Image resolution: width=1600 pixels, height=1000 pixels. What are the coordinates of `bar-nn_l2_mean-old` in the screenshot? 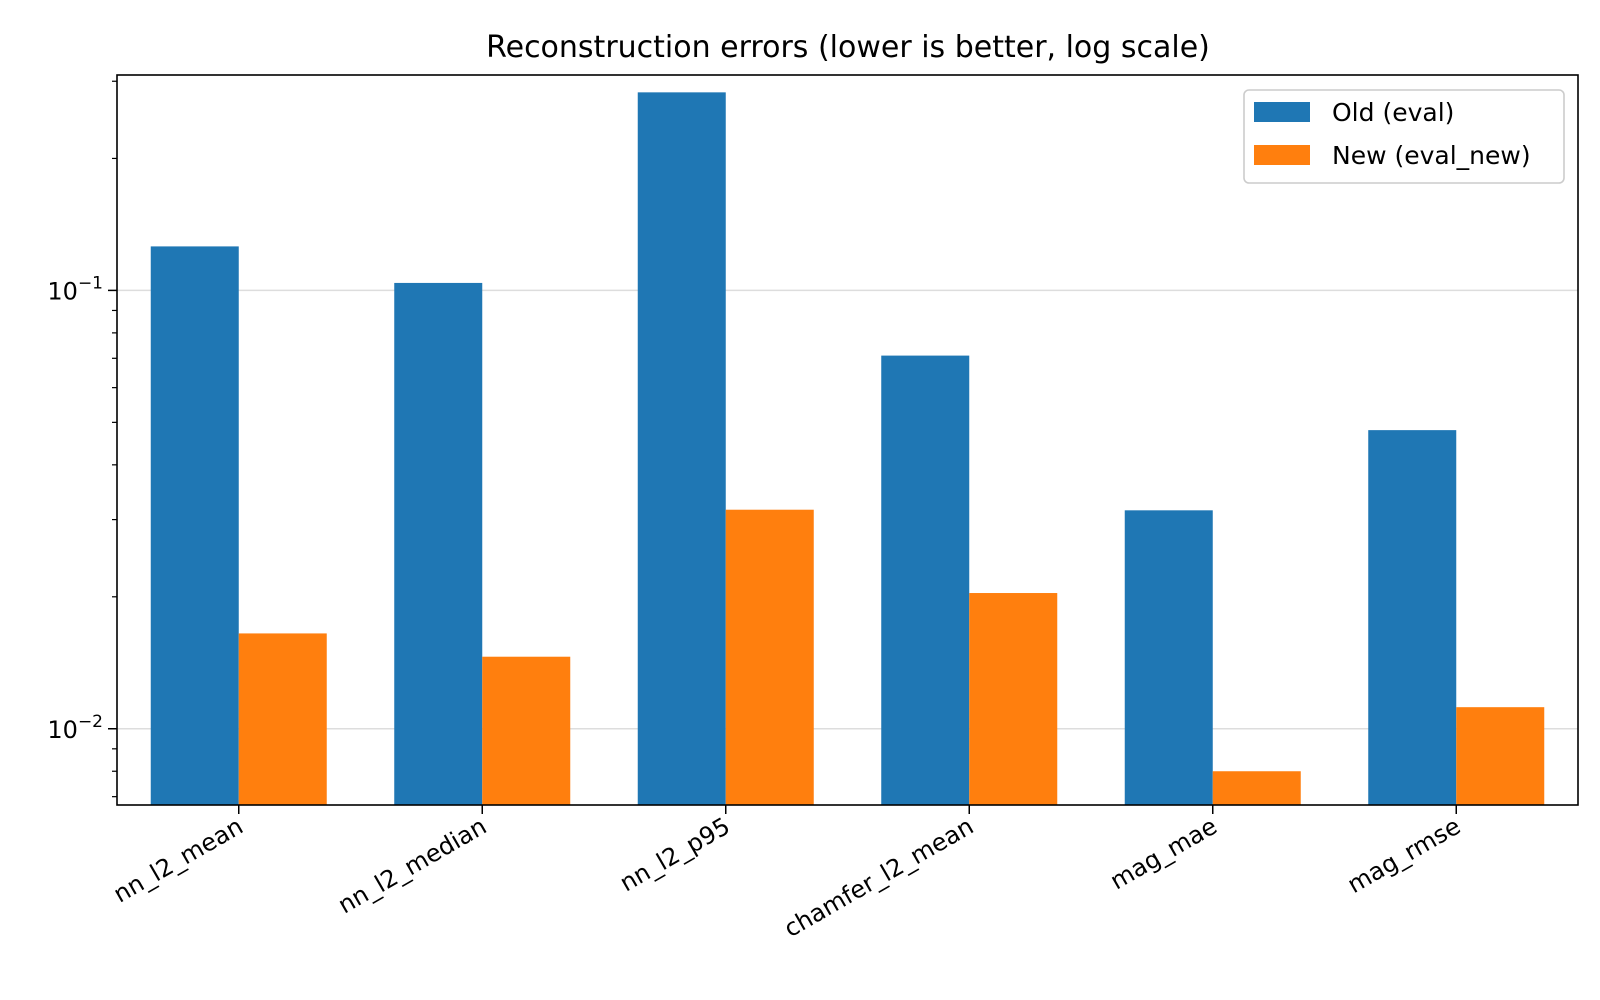 It's located at (194, 526).